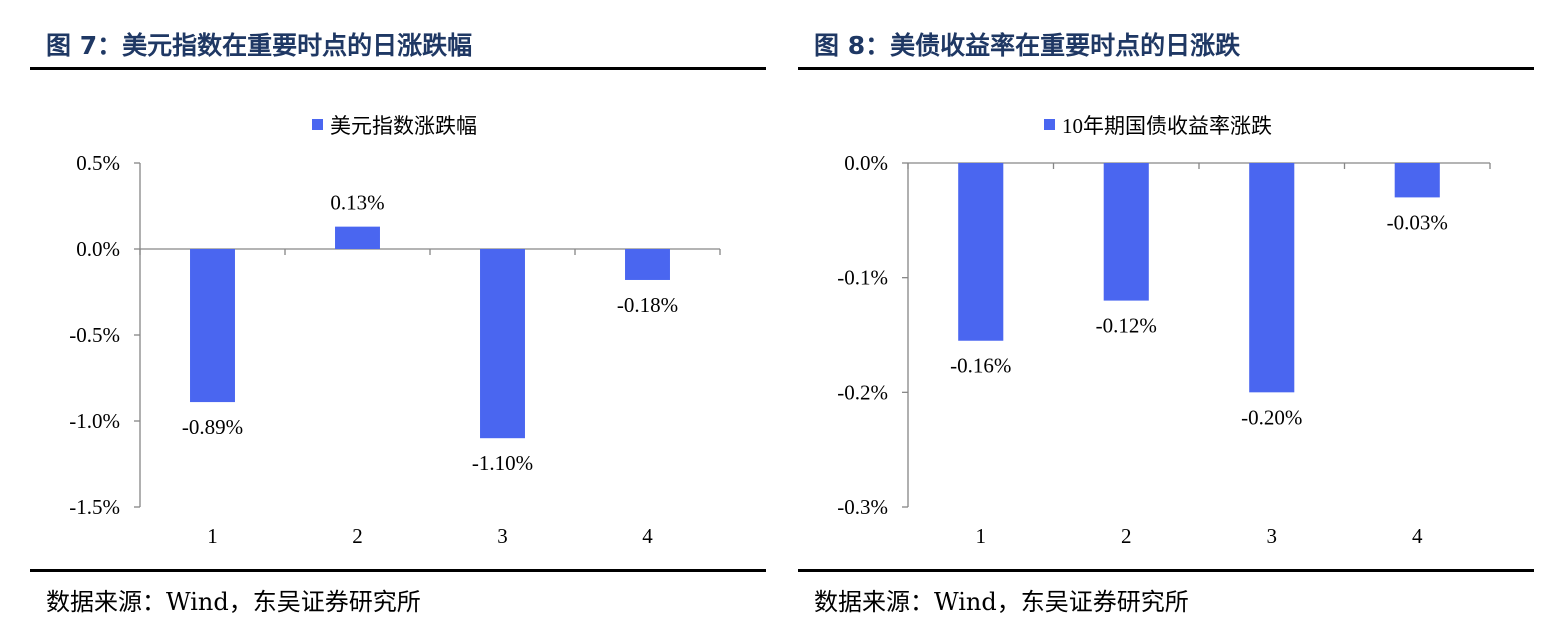 This screenshot has width=1554, height=644. What do you see at coordinates (403, 126) in the screenshot?
I see `legend-label: 美元指数涨跌幅` at bounding box center [403, 126].